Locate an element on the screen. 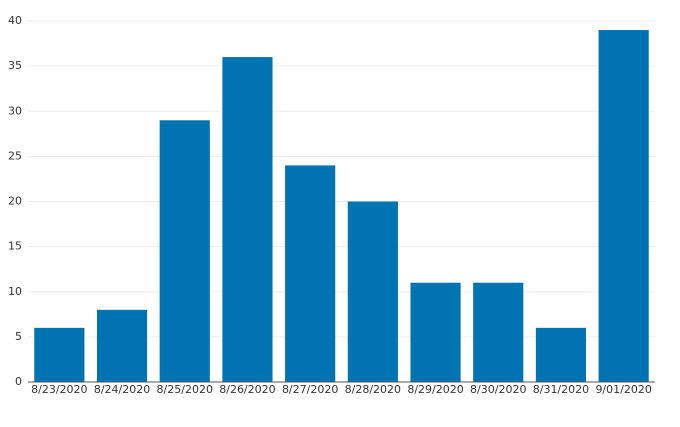  x-tick-label: 8/24/2020 is located at coordinates (122, 389).